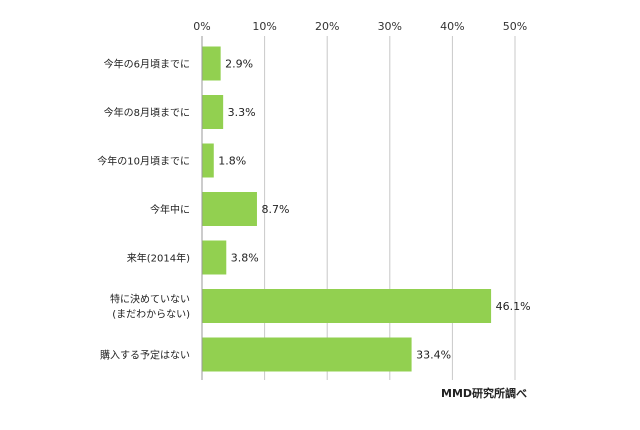 This screenshot has width=640, height=430. I want to click on tick-label-layer: 0% 10% 20% 30% 40% 50%, so click(360, 26).